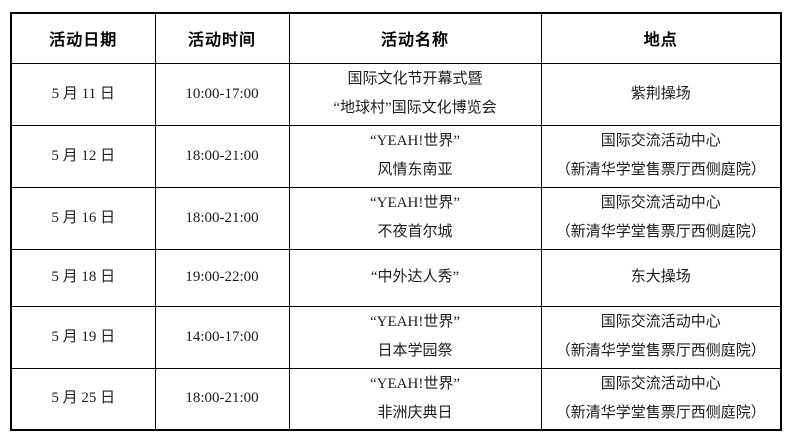 This screenshot has width=792, height=435. Describe the element at coordinates (415, 94) in the screenshot. I see `name-cell: 国际文化节开幕式暨 “地球村”国际文化博览会` at that location.